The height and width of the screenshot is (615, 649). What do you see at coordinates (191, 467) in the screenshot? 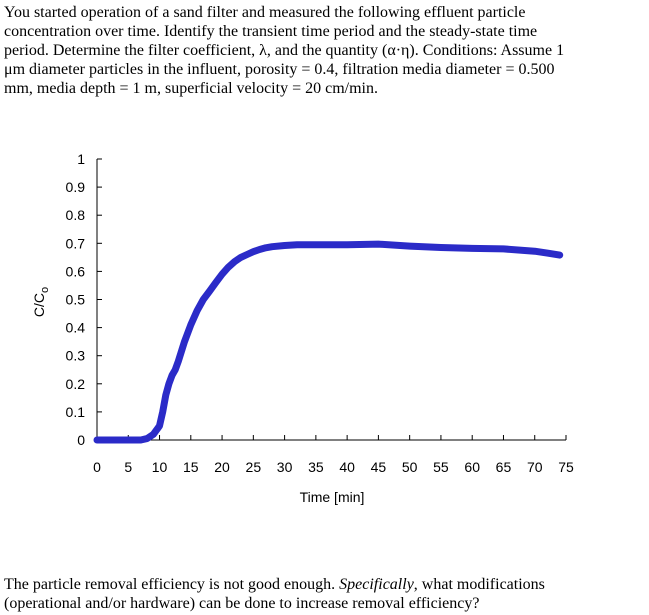
I see `x-tick-label: 15` at bounding box center [191, 467].